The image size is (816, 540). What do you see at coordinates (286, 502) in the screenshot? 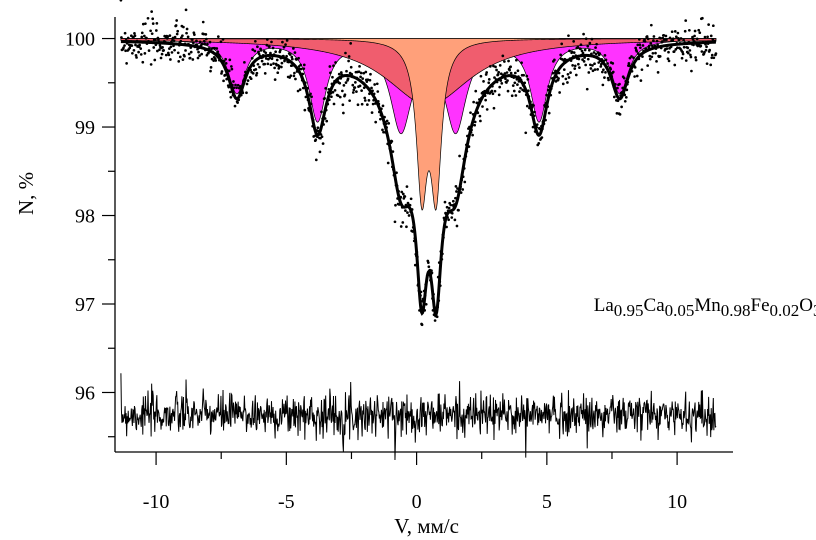
I see `x-tick-label: -5` at bounding box center [286, 502].